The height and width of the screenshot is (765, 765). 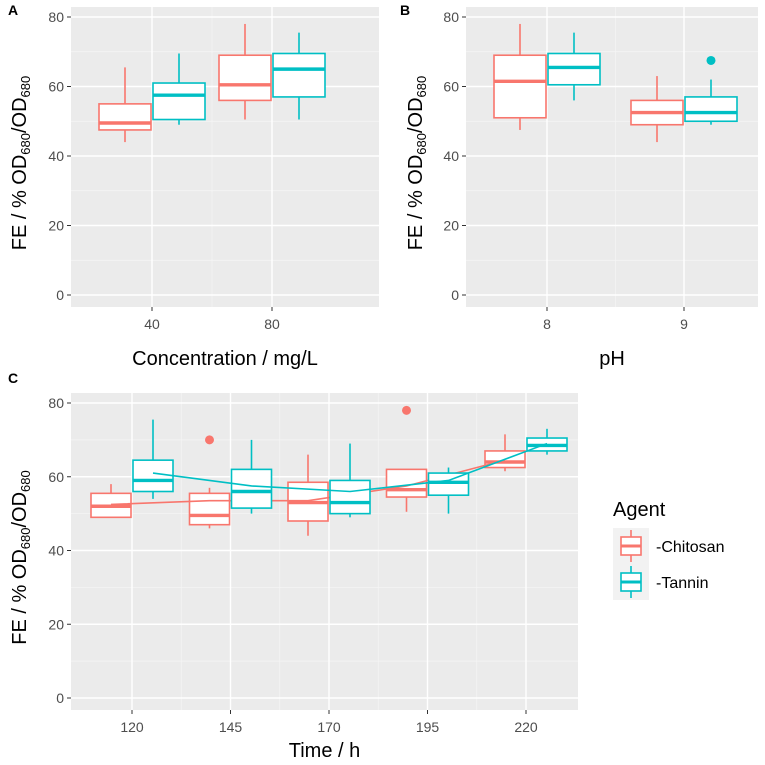 I want to click on legend-title: Agent, so click(x=639, y=510).